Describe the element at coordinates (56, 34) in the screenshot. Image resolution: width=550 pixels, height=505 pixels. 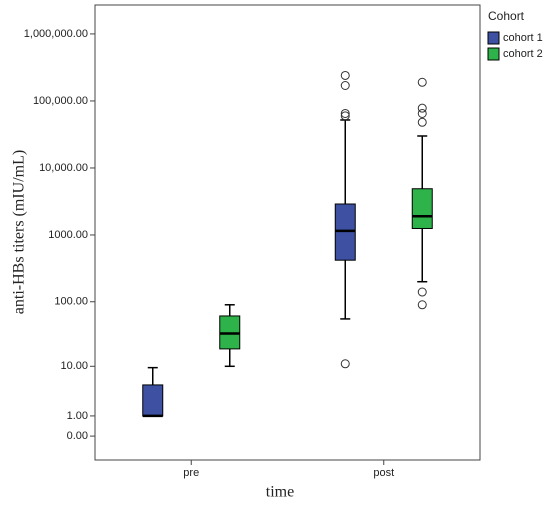
I see `y-tick-label: 1,000,000.00` at that location.